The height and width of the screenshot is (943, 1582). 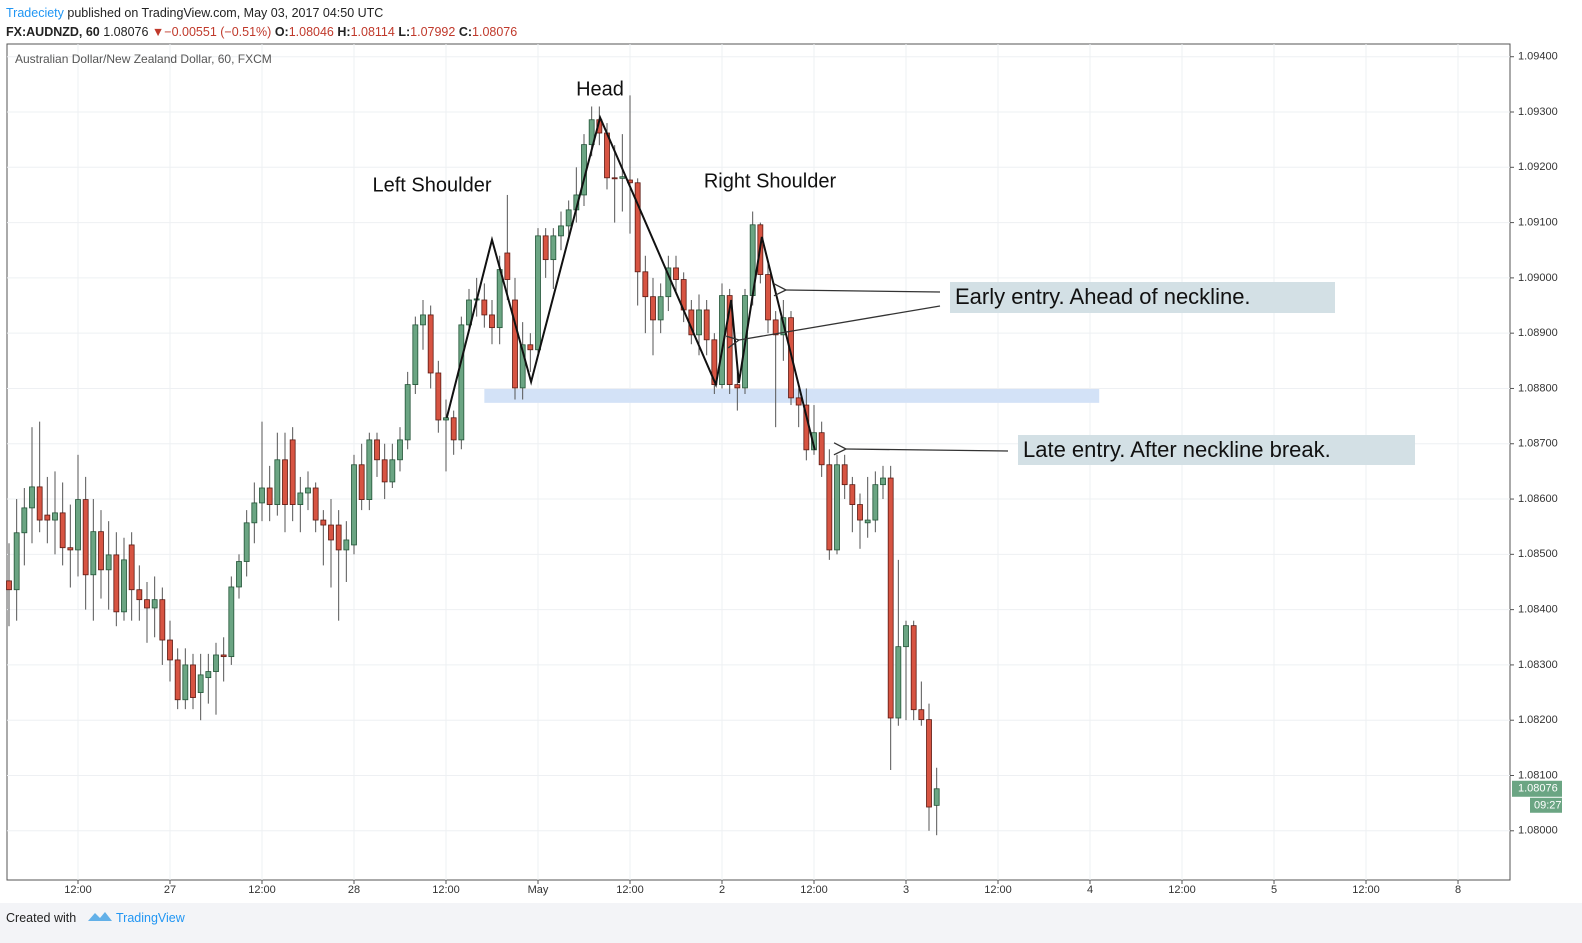 I want to click on y-tick-label: 1.09300, so click(x=1538, y=112).